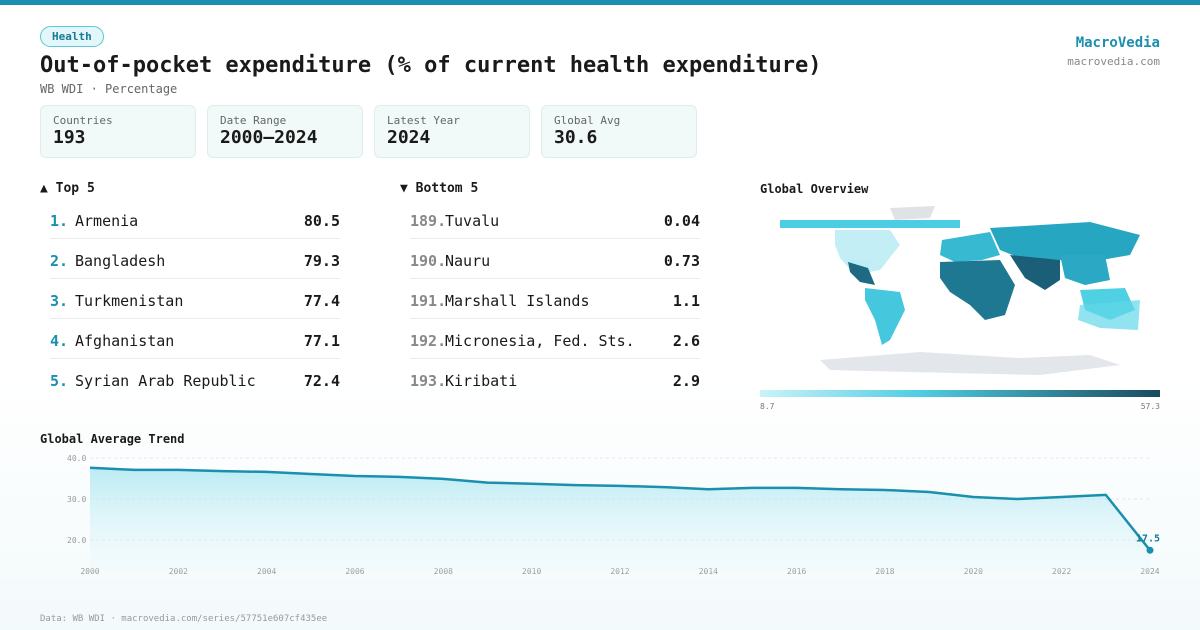  I want to click on stat-label: Countries, so click(83, 120).